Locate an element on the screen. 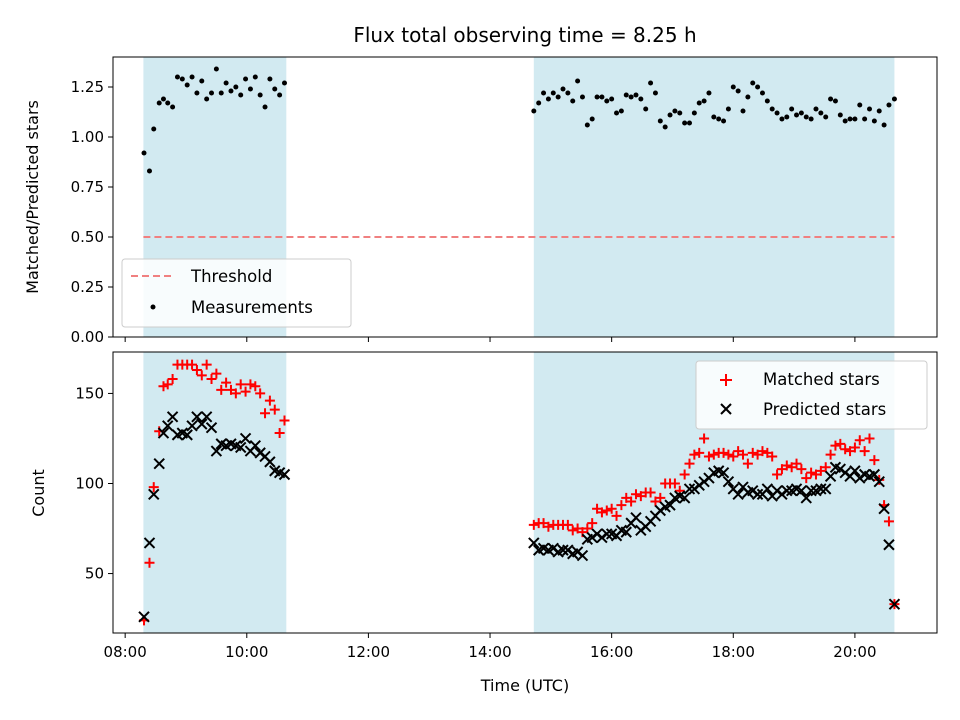 The image size is (960, 720). y-tick-label: 0.00 is located at coordinates (87, 337).